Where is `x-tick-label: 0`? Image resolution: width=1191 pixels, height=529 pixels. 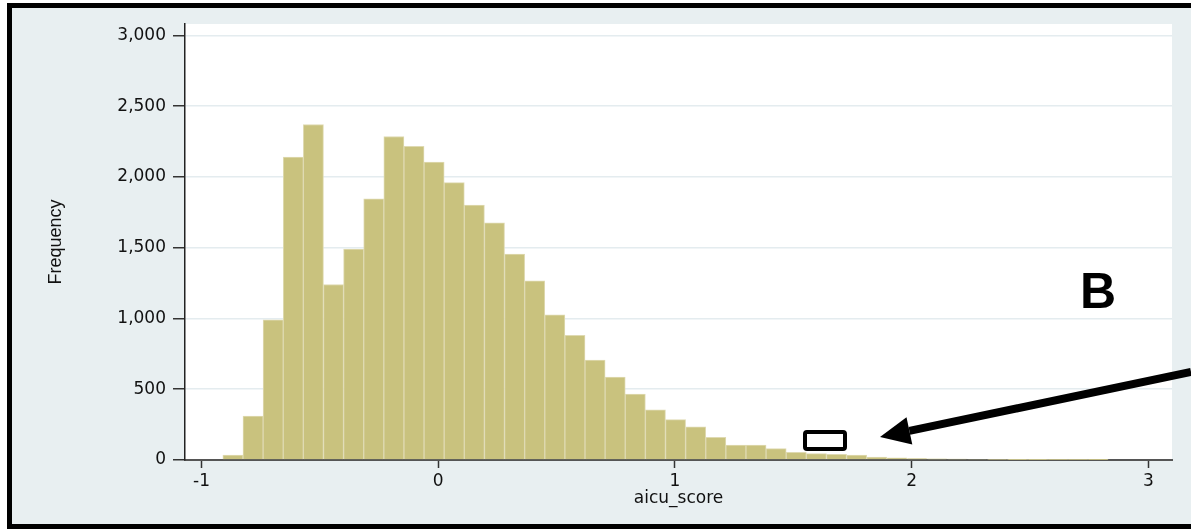 x-tick-label: 0 is located at coordinates (438, 479).